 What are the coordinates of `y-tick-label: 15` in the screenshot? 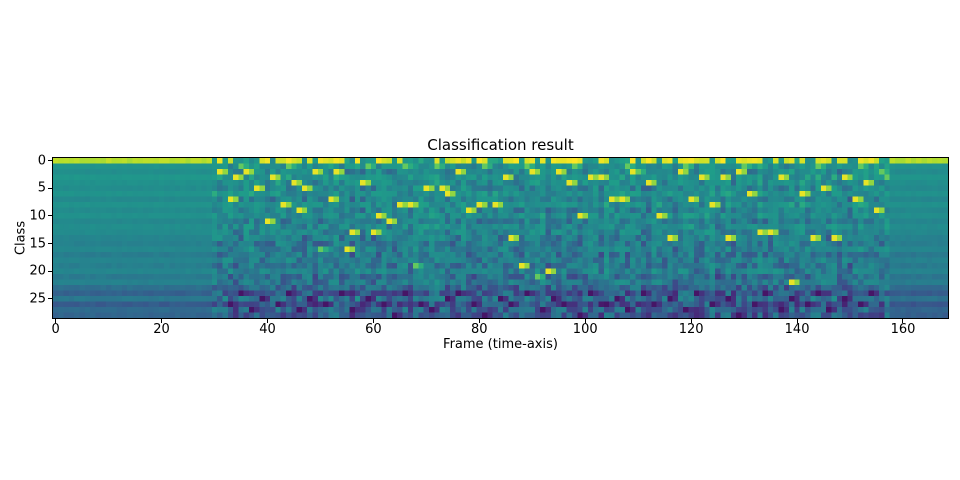 It's located at (37, 244).